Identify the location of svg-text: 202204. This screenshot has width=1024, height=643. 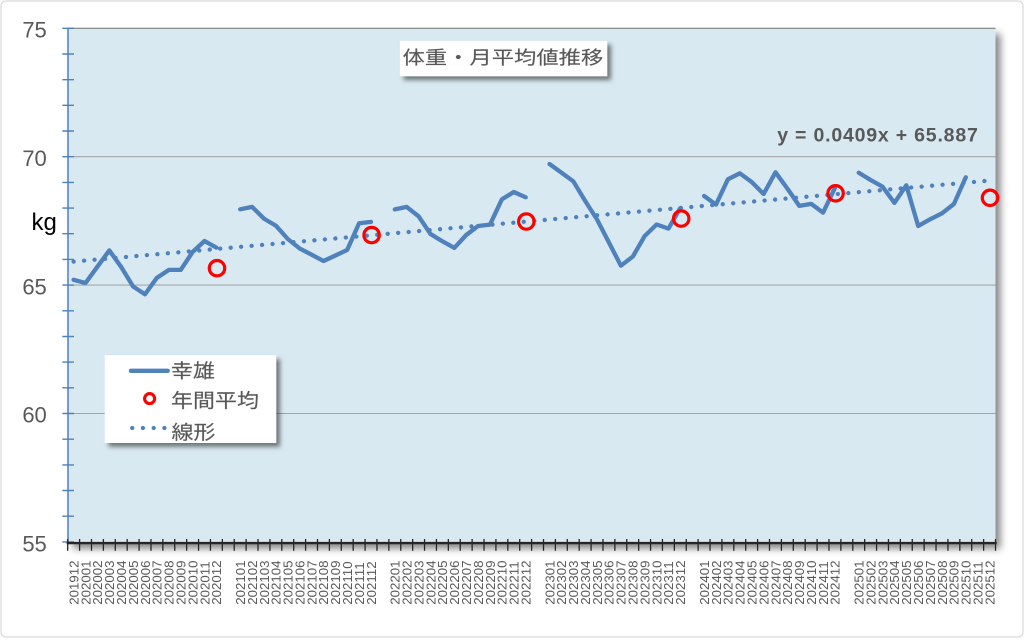
(430, 582).